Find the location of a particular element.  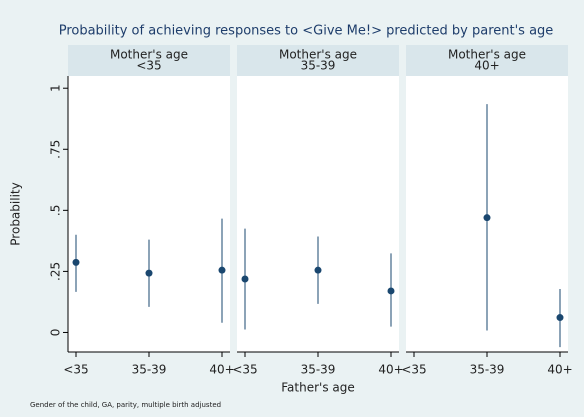

y-axis-label: Probability is located at coordinates (16, 213).